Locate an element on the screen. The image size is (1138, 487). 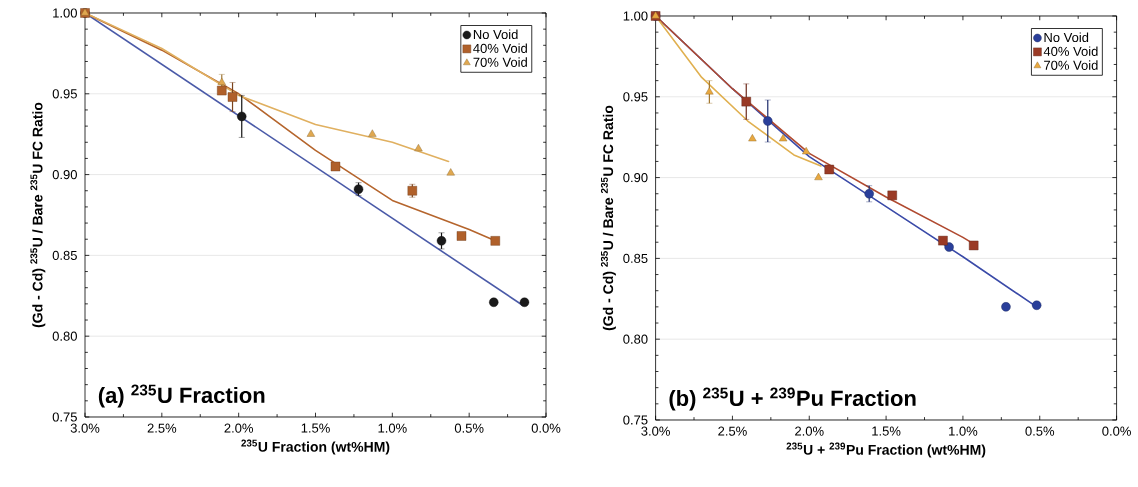
x-axis-title: $^{235}$U + $^{239}$Pu Fraction (wt%HM) is located at coordinates (886, 450).